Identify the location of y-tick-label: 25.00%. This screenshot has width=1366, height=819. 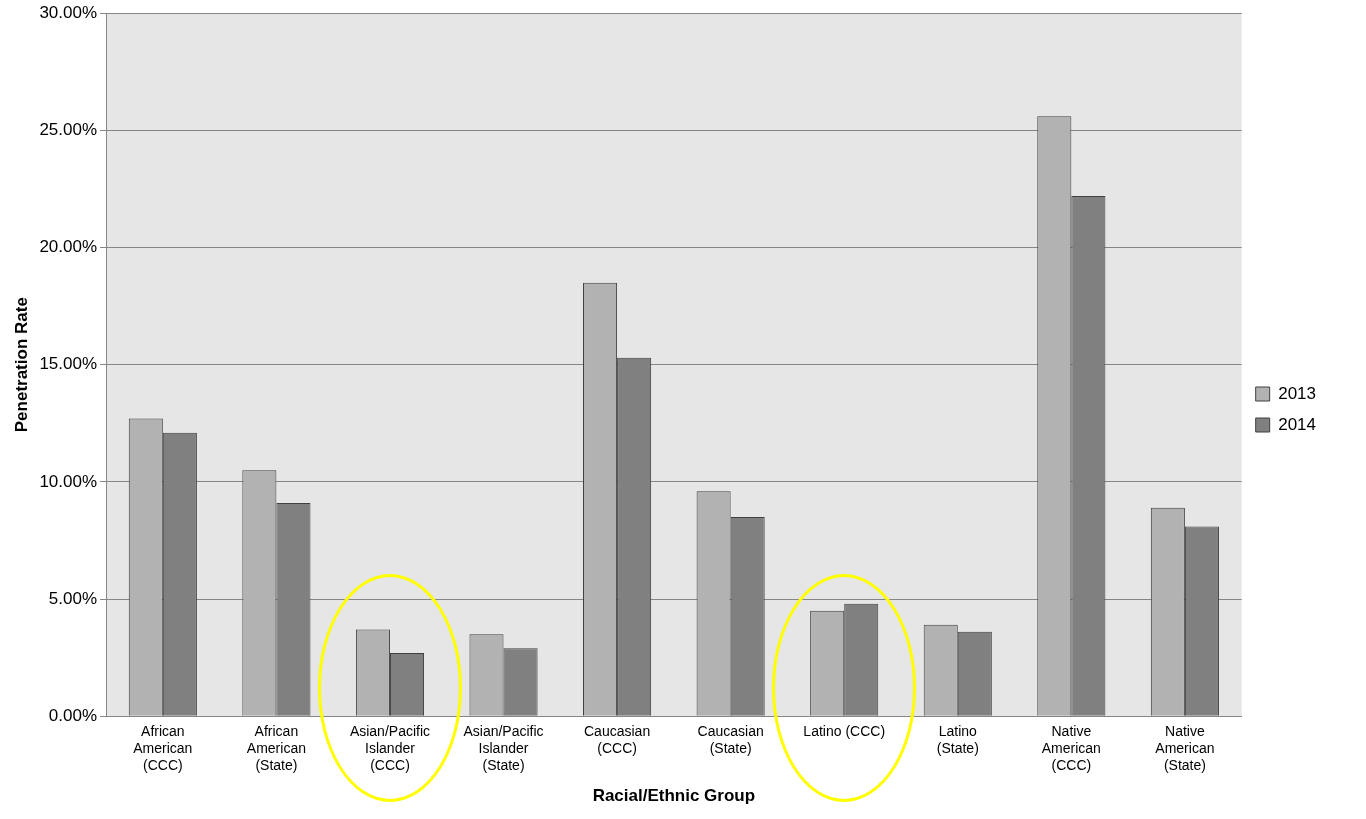
(68, 130).